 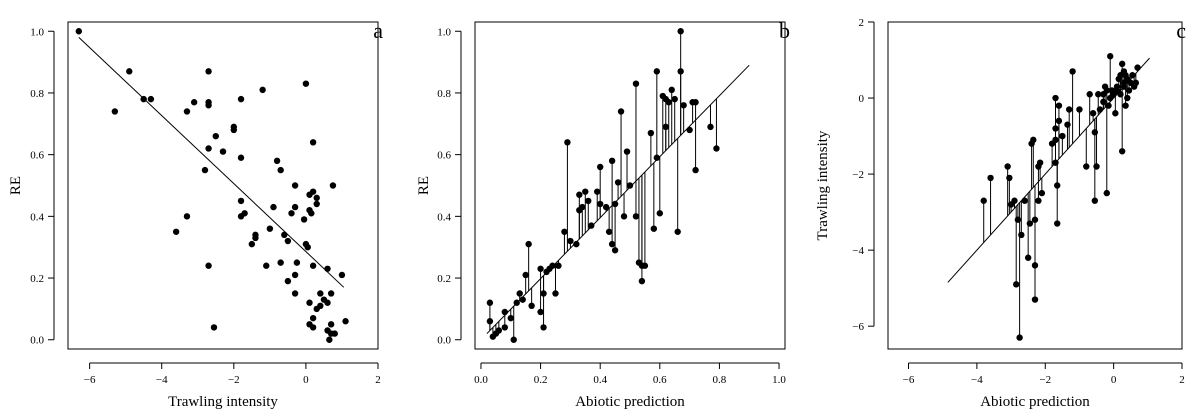 What do you see at coordinates (977, 380) in the screenshot?
I see `x-tick-label: −4` at bounding box center [977, 380].